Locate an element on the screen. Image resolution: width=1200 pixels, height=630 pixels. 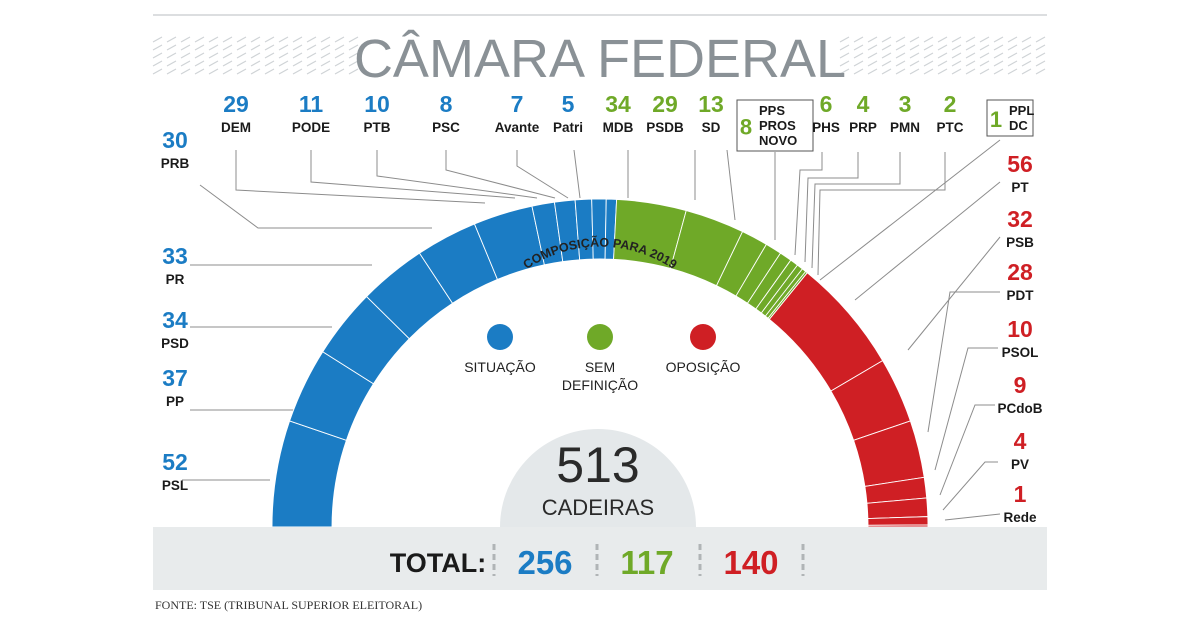
party-name-psc: PSC is located at coordinates (446, 127).